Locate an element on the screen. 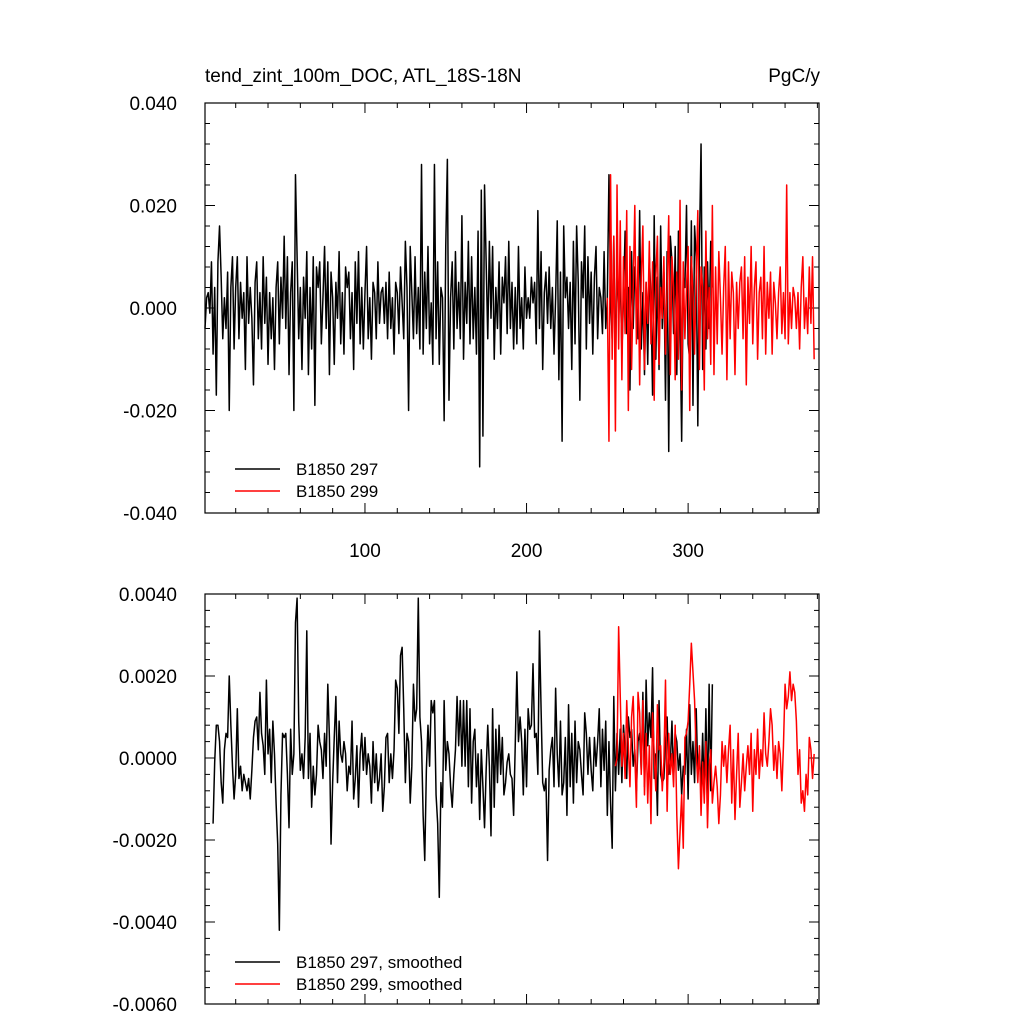  top-x-tick-label: 100 is located at coordinates (365, 551).